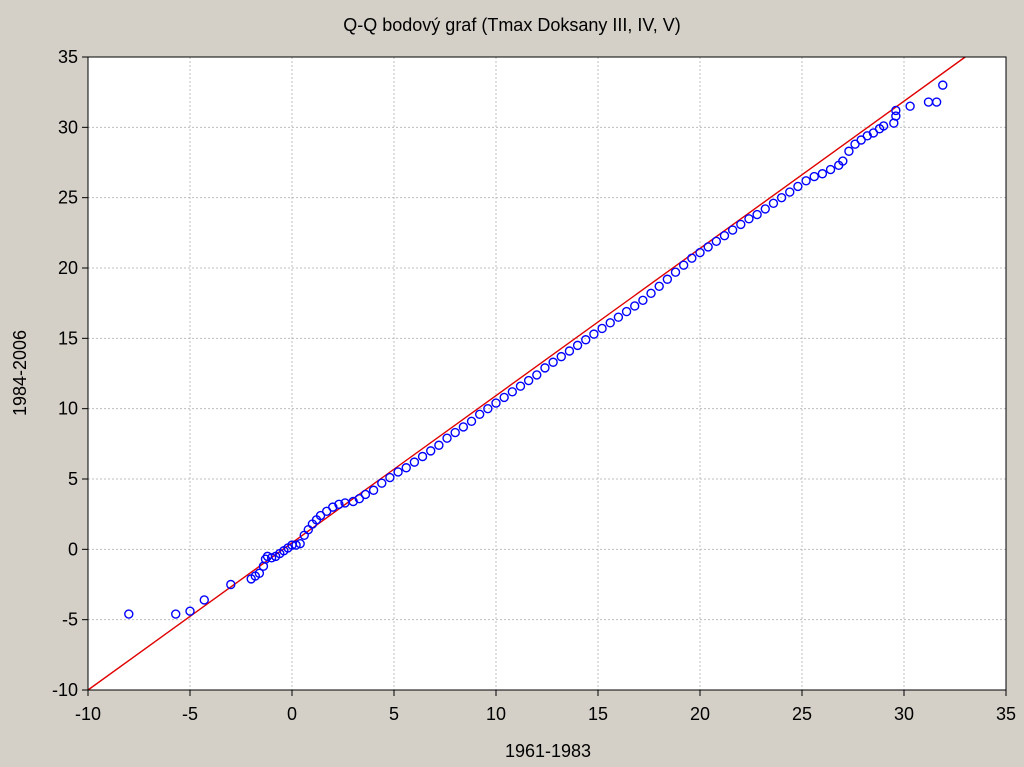  What do you see at coordinates (190, 714) in the screenshot?
I see `x-tick-label: -5` at bounding box center [190, 714].